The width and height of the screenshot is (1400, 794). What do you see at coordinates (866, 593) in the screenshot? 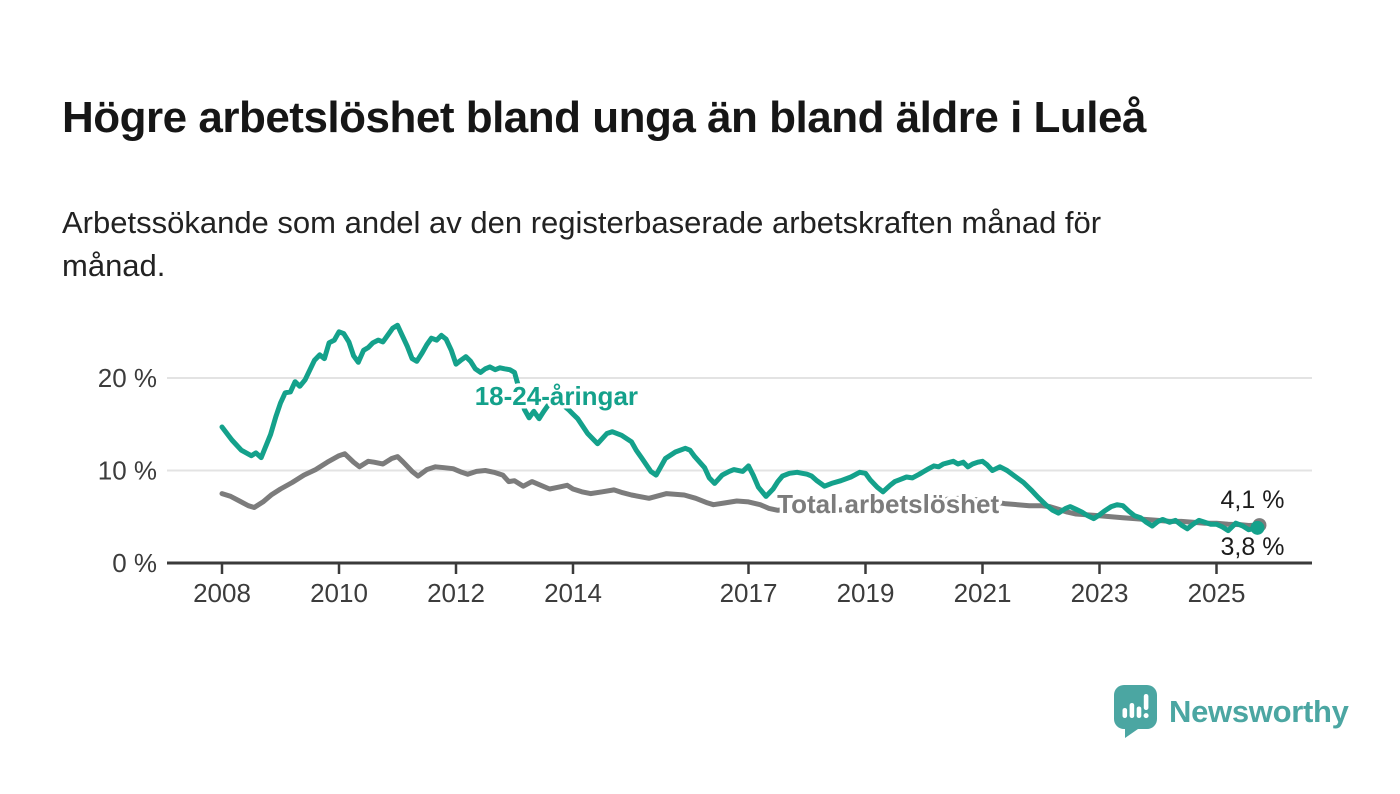
I see `x-tick-label: 2019` at bounding box center [866, 593].